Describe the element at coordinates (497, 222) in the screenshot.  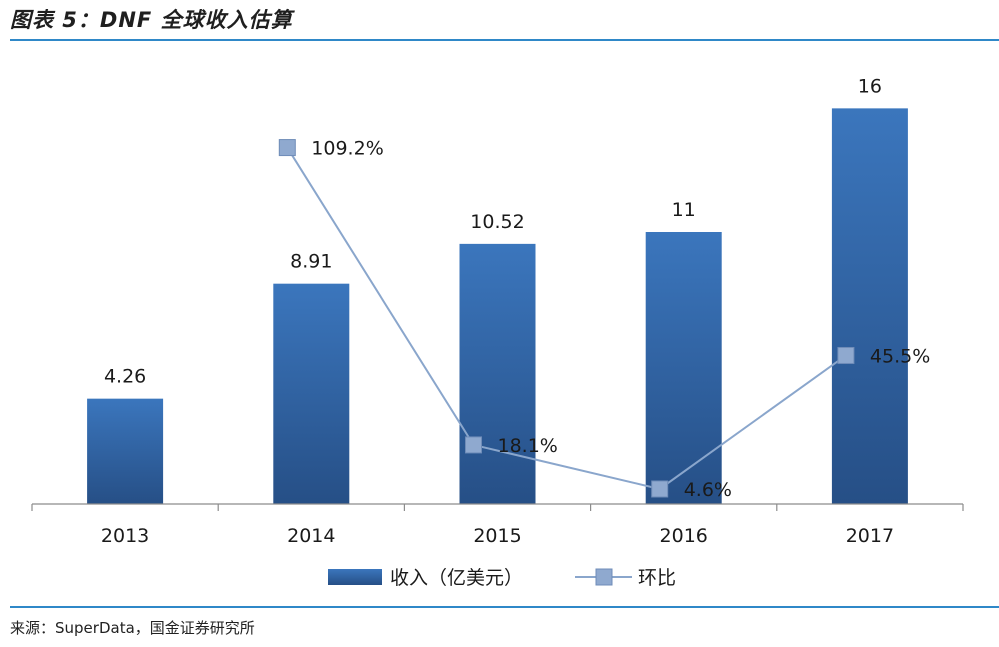
I see `bar-label-2015: 10.52` at that location.